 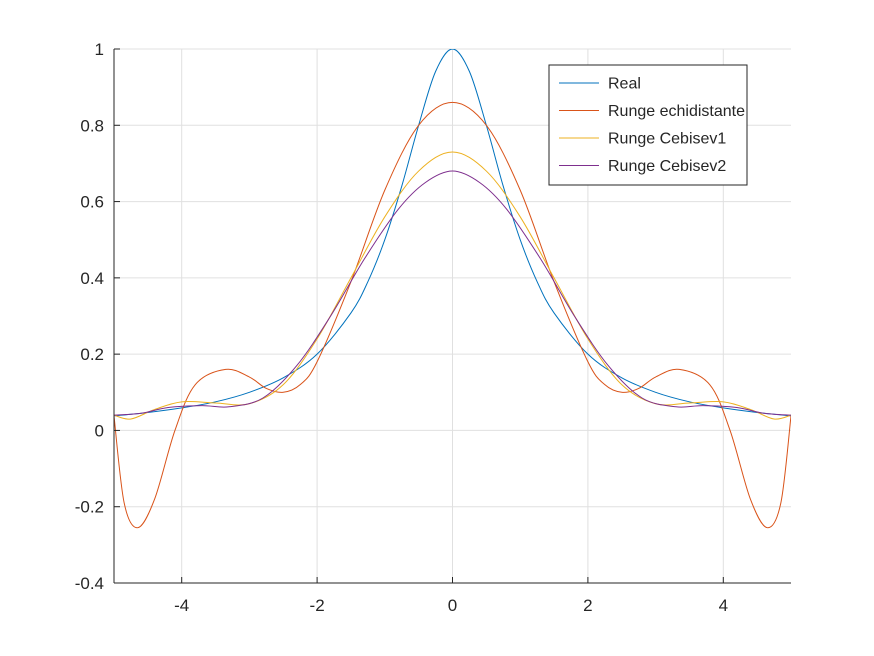 I want to click on y-tick-labels: -0.4 -0.2 0 0.2 0.4 0.6 0.8 1, so click(x=89, y=316).